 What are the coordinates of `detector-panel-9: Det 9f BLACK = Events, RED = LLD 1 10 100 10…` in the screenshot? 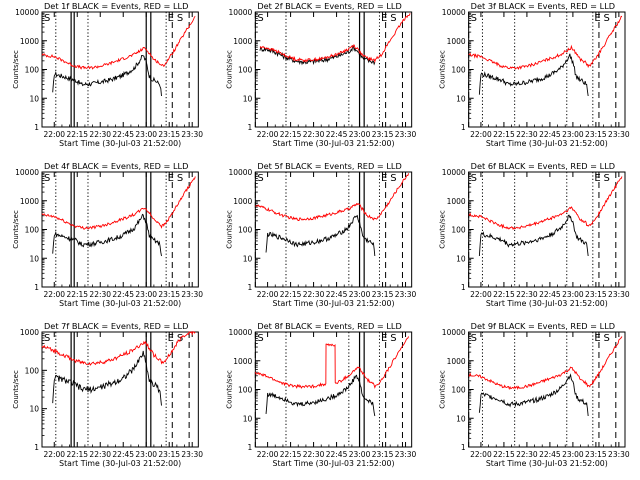 It's located at (534, 394).